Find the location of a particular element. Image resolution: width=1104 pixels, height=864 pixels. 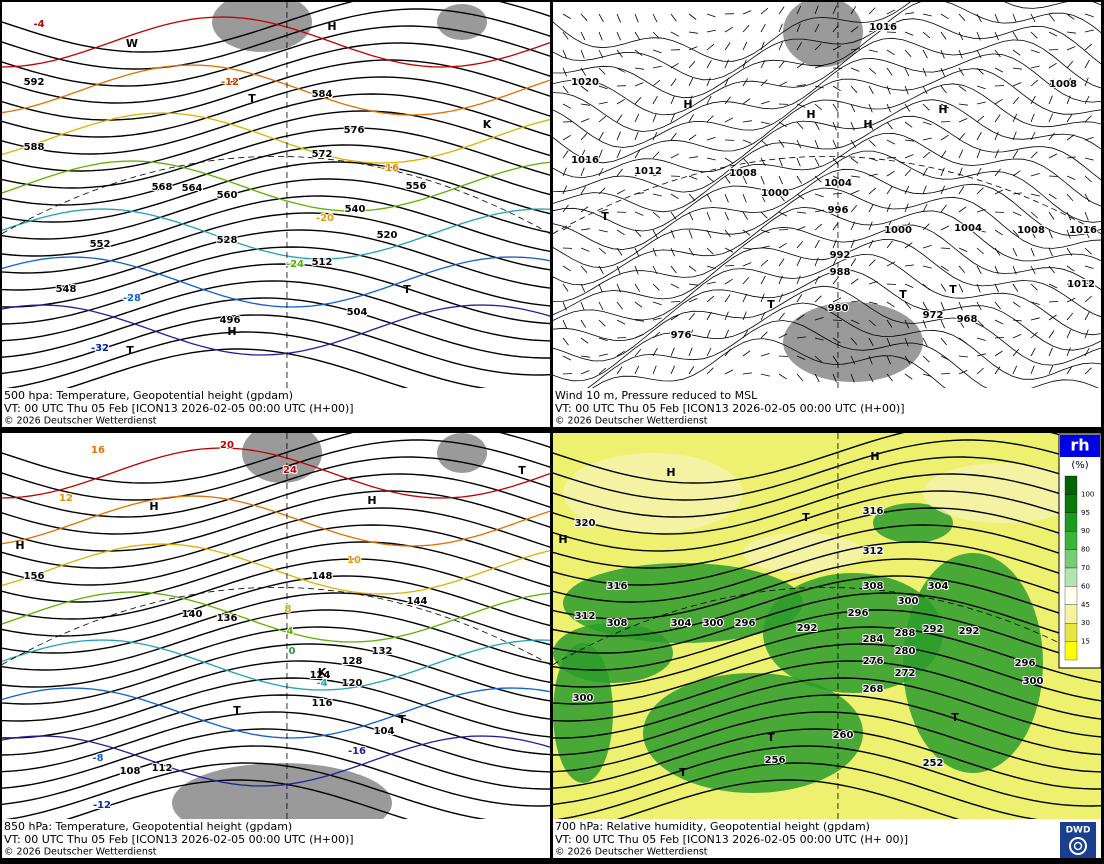

isotherm-label: 12 is located at coordinates (66, 498).